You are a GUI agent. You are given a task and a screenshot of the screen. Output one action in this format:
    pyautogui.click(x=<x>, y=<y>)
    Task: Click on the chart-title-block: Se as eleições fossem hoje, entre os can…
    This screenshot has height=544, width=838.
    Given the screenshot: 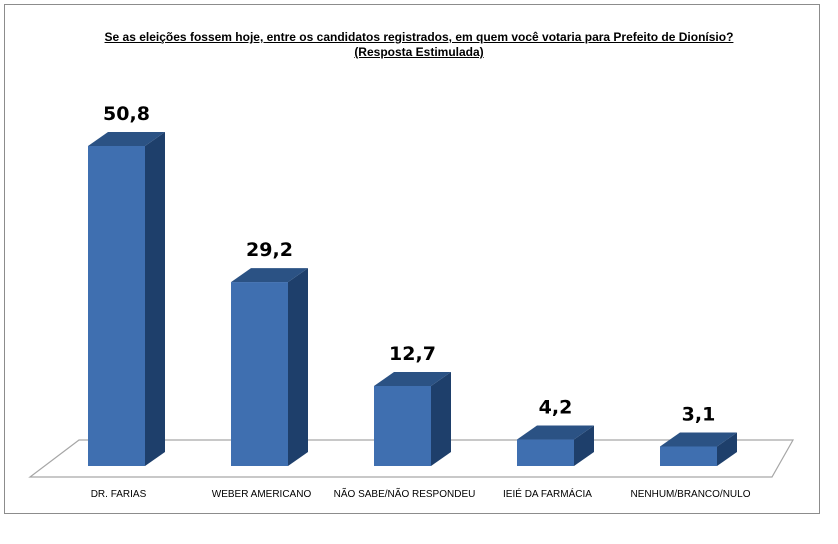 What is the action you would take?
    pyautogui.click(x=419, y=45)
    